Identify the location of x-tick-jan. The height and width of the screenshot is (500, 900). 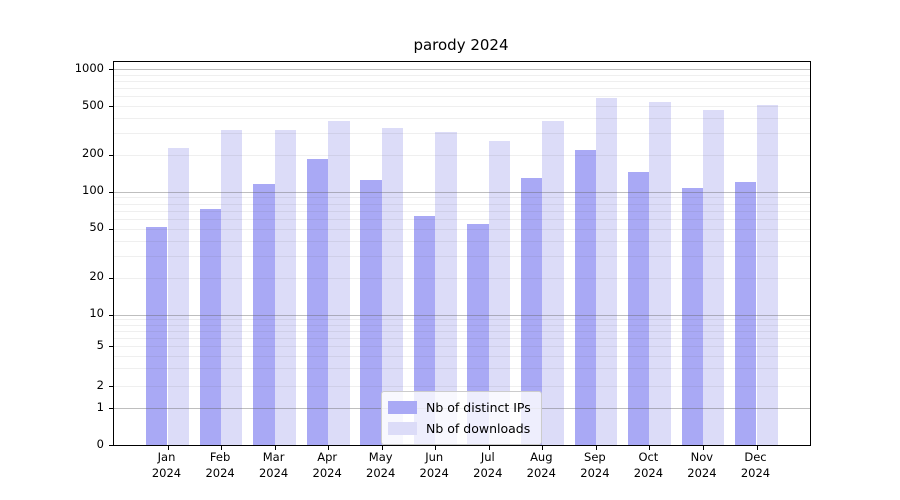
(168, 448).